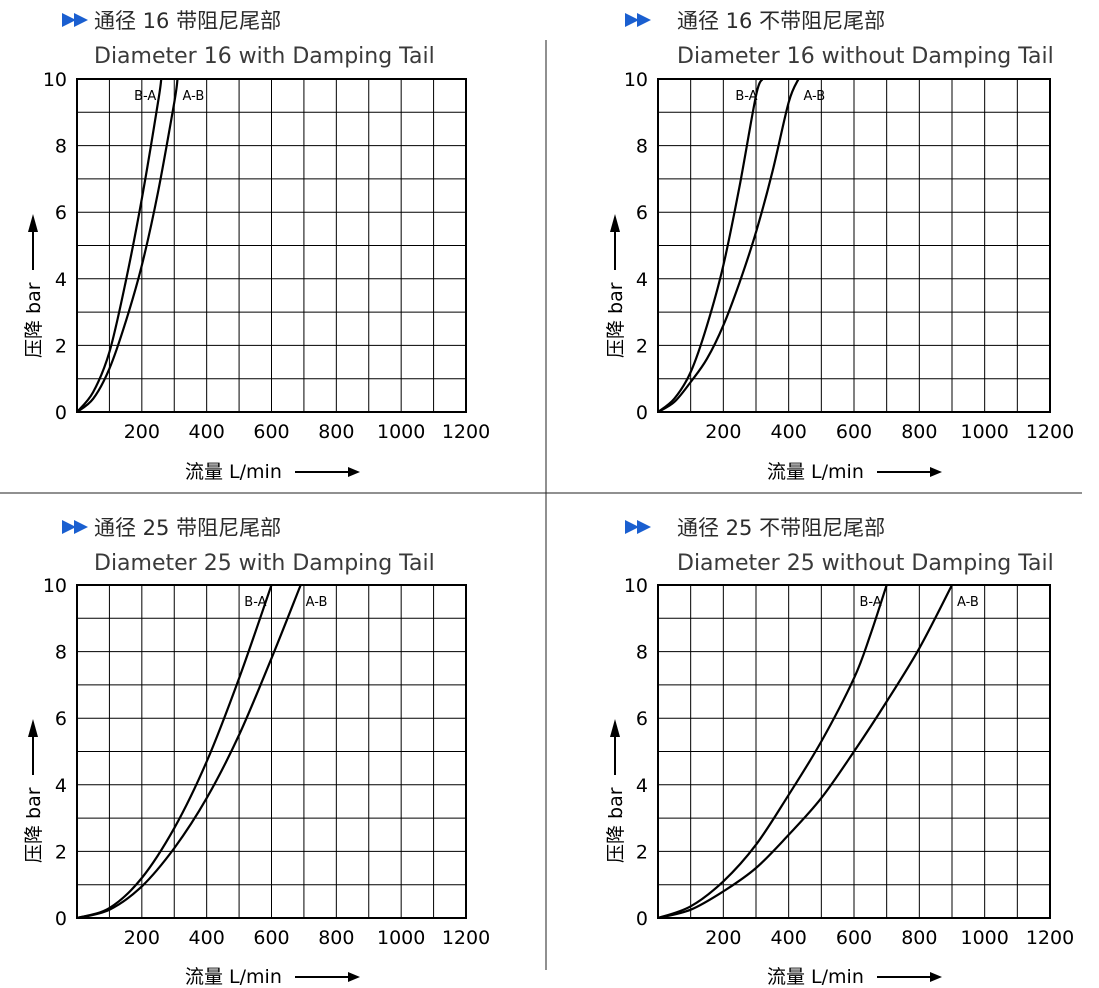  I want to click on panel-title: 通径 25 带阻尼尾部, so click(187, 528).